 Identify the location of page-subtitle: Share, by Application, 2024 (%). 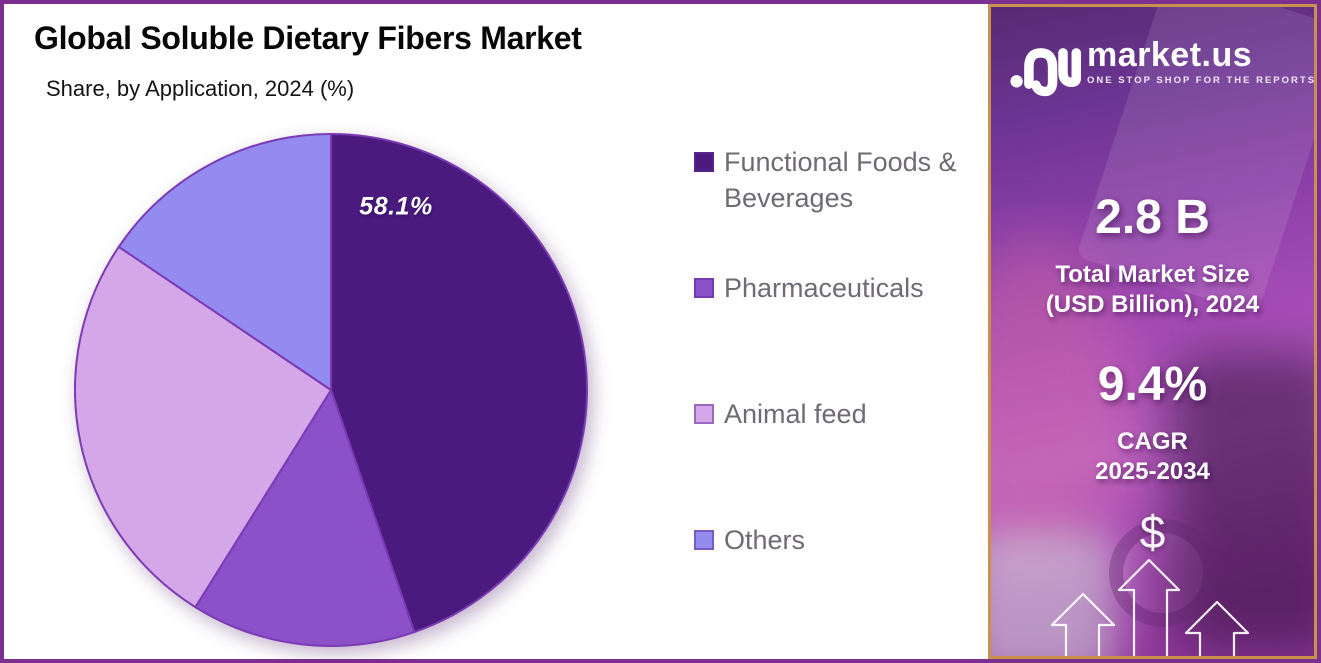
(200, 88).